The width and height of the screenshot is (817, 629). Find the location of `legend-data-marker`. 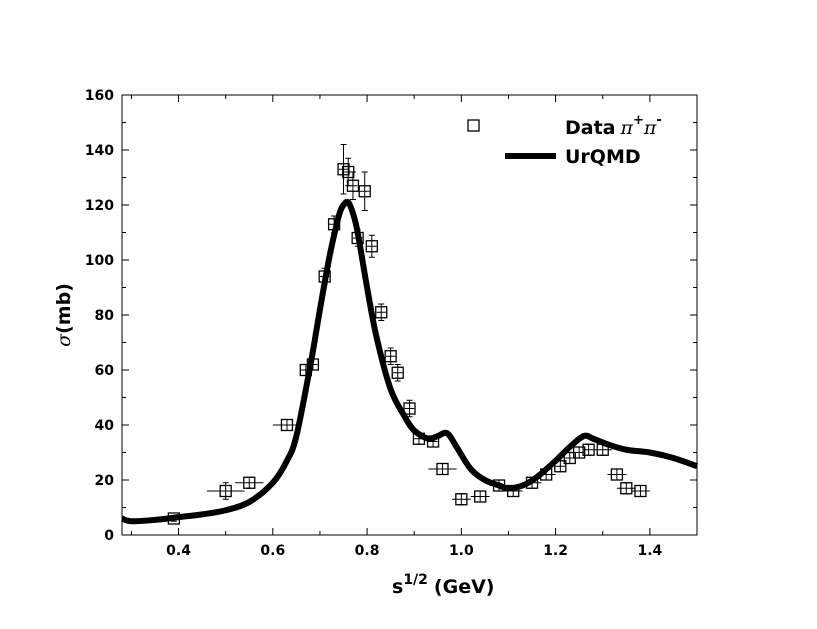

legend-data-marker is located at coordinates (473, 125).